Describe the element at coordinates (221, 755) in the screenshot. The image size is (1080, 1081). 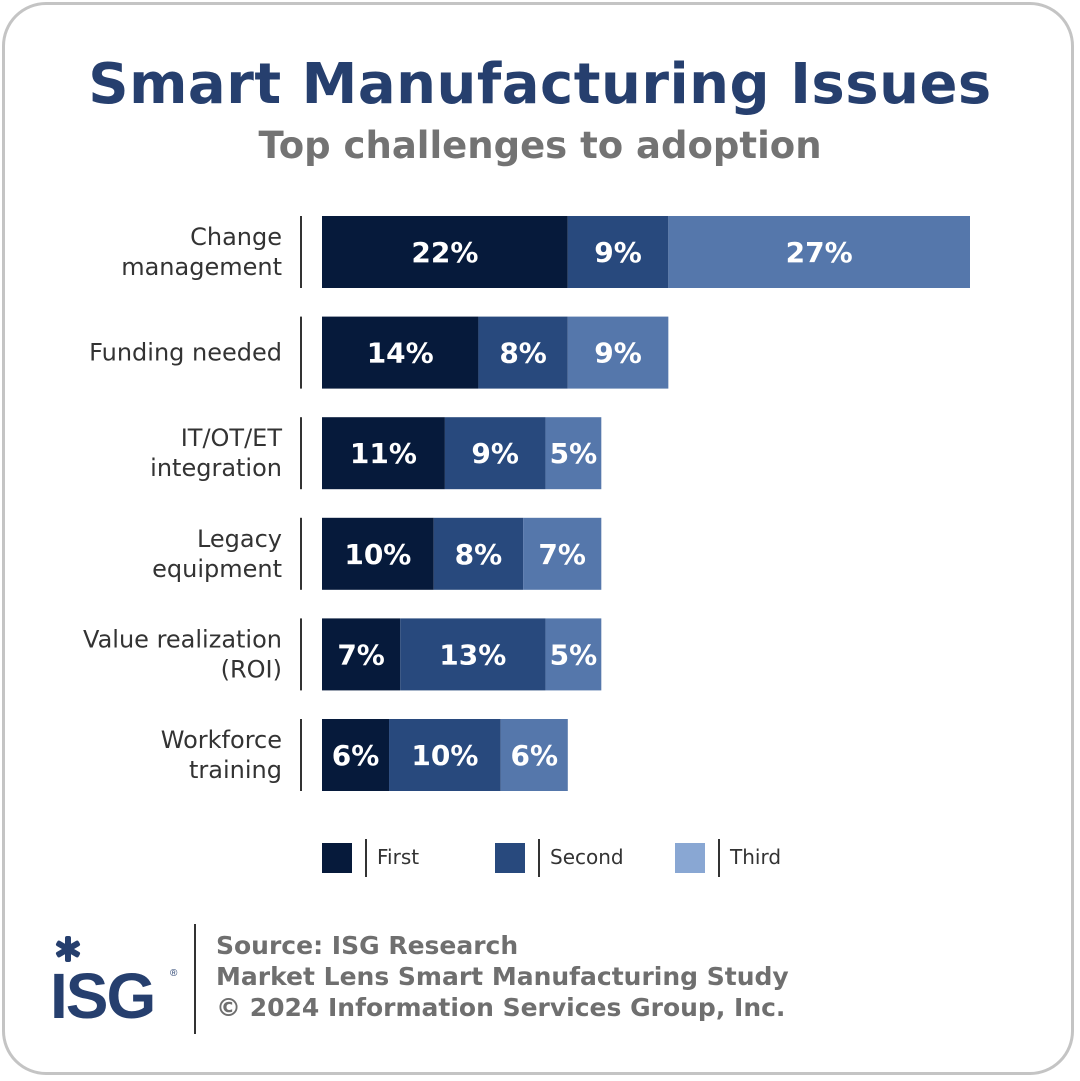
I see `category-label: Workforce training` at that location.